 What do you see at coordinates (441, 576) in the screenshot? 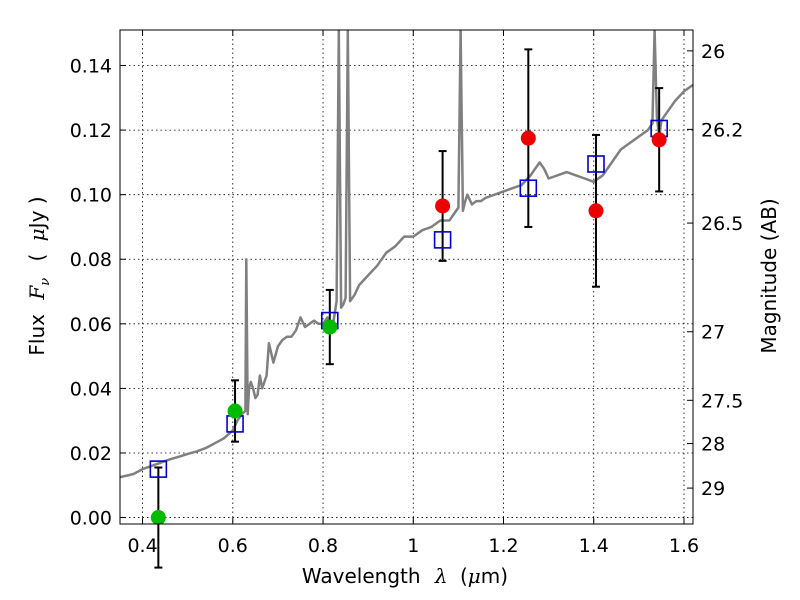
I see `x-axis-lambda: λ` at bounding box center [441, 576].